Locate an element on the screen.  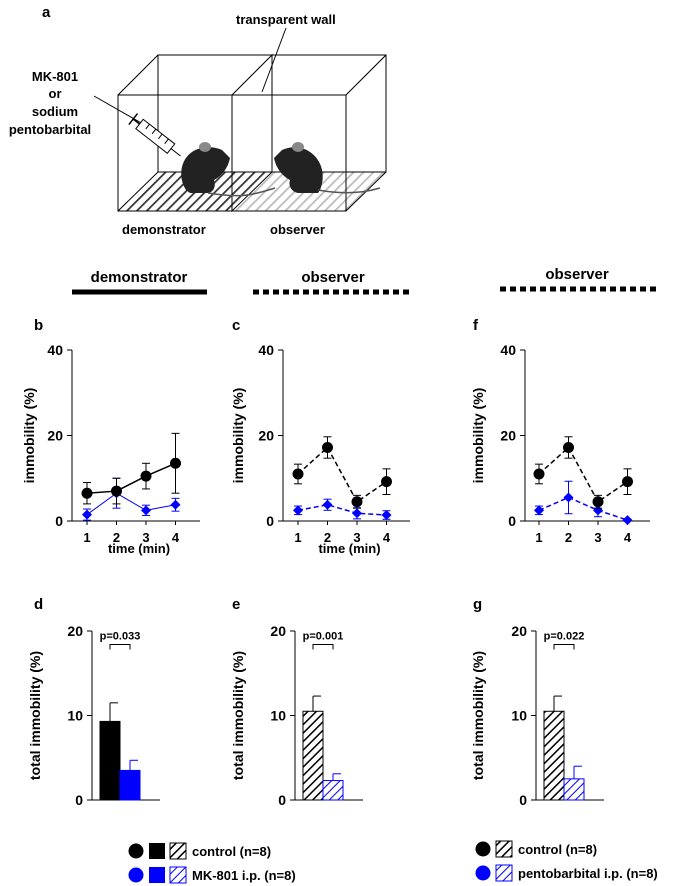
header-observer: observer is located at coordinates (333, 277).